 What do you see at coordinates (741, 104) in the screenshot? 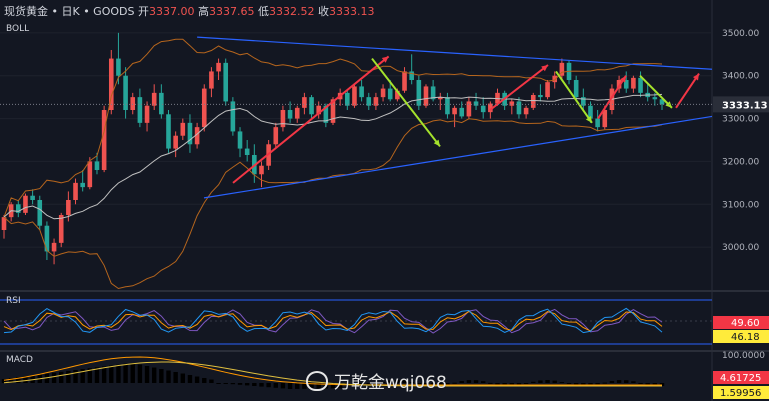
I see `last-price-tag` at bounding box center [741, 104].